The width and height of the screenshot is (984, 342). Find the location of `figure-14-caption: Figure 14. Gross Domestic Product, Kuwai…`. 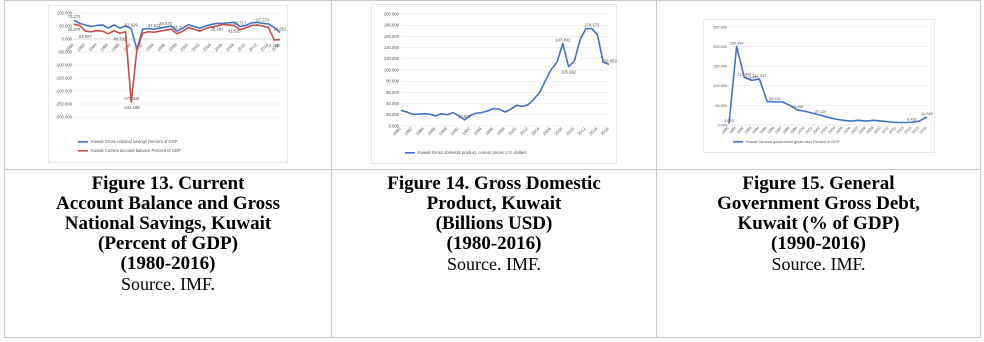

figure-14-caption: Figure 14. Gross Domestic Product, Kuwai… is located at coordinates (494, 214).